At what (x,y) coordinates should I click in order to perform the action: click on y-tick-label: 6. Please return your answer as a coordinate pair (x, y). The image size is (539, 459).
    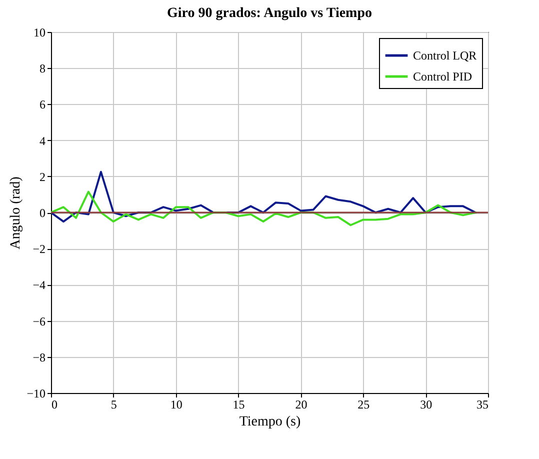
    Looking at the image, I should click on (43, 105).